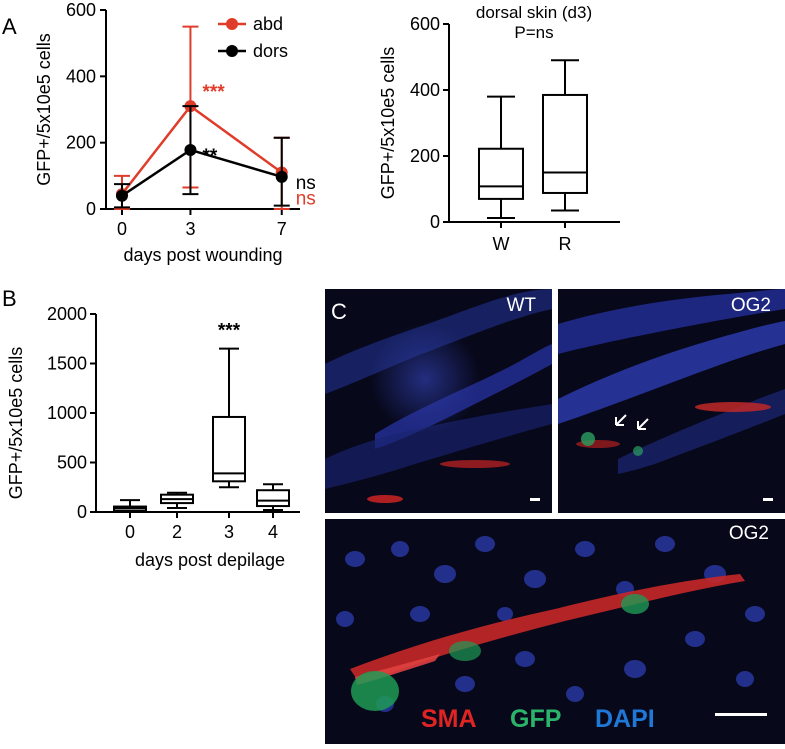  Describe the element at coordinates (72, 463) in the screenshot. I see `y-tick-label: 500` at that location.